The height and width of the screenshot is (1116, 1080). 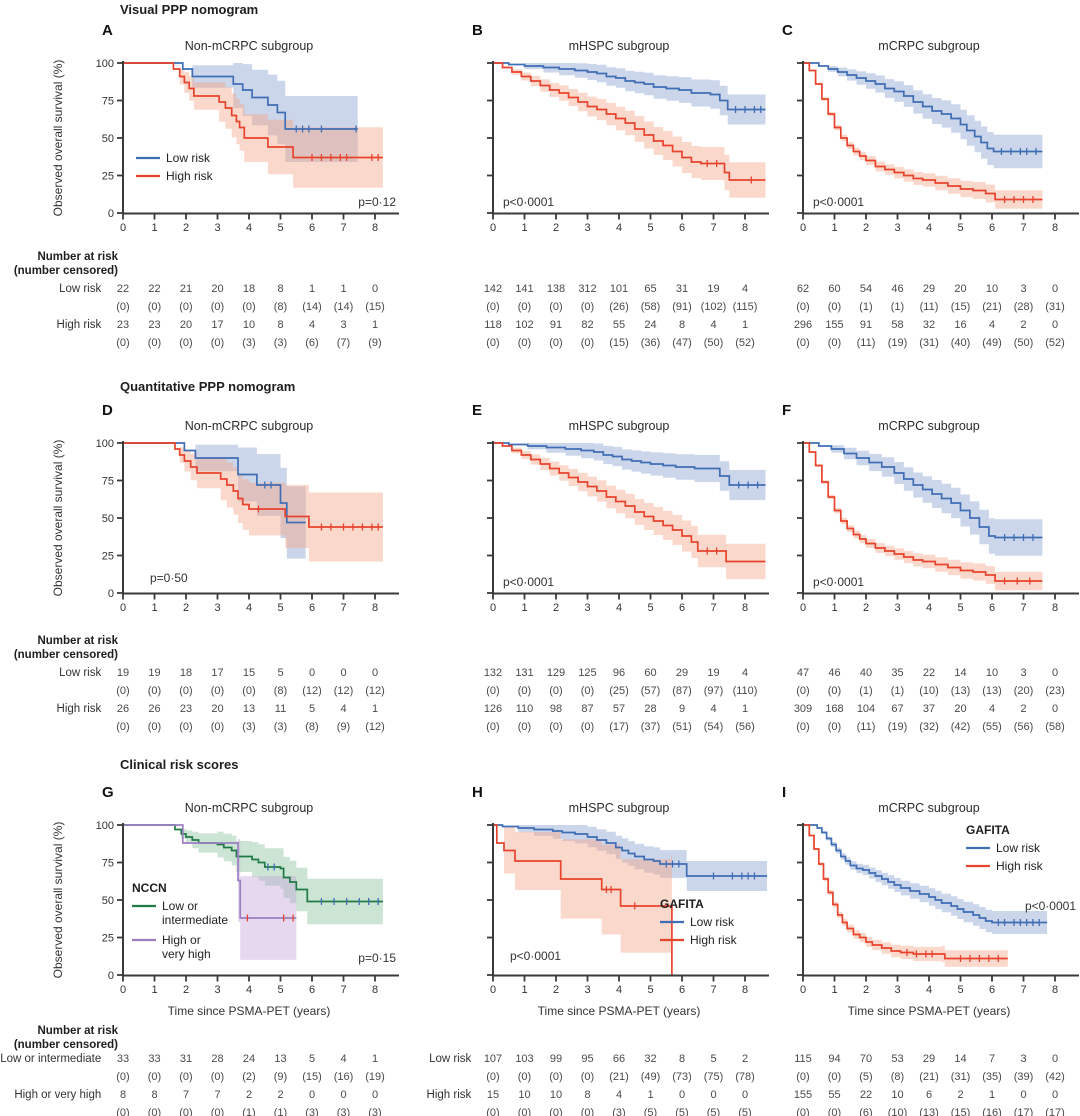 I want to click on risk-cell: (58), so click(x=650, y=307).